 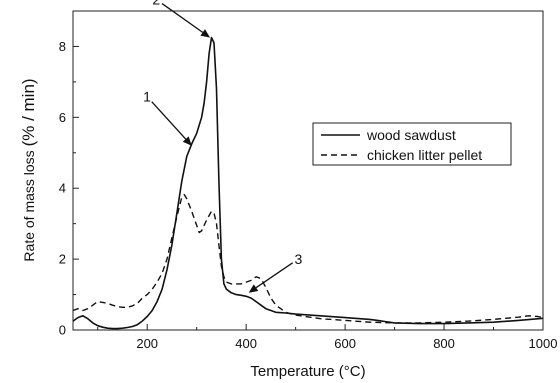 What do you see at coordinates (246, 343) in the screenshot?
I see `x-tick-label: 400` at bounding box center [246, 343].